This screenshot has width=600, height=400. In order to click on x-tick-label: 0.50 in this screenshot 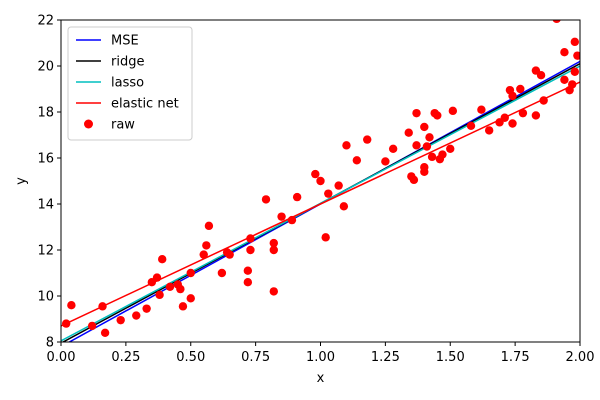, I will do `click(190, 357)`.